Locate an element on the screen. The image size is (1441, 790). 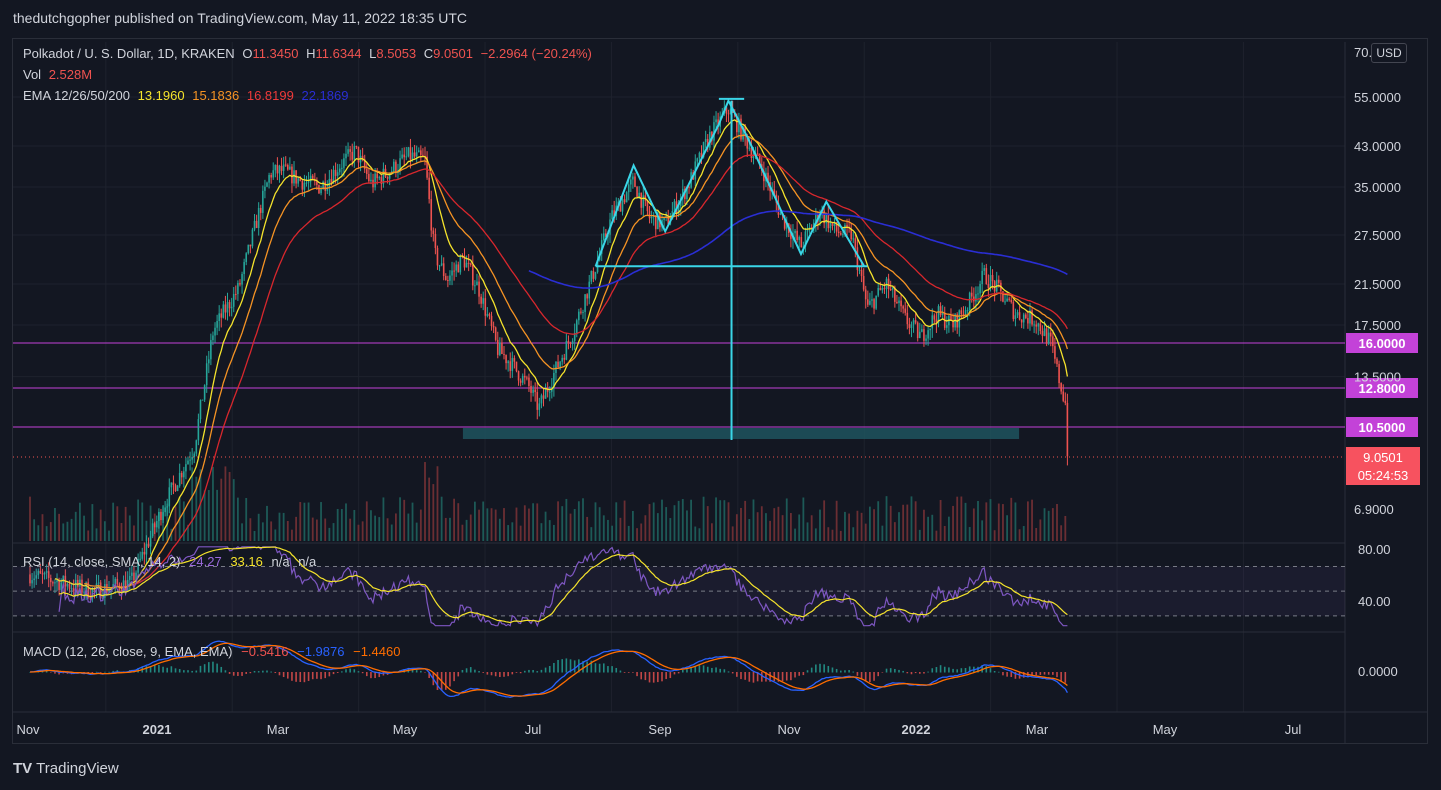
currency-button: USD is located at coordinates (1389, 53).